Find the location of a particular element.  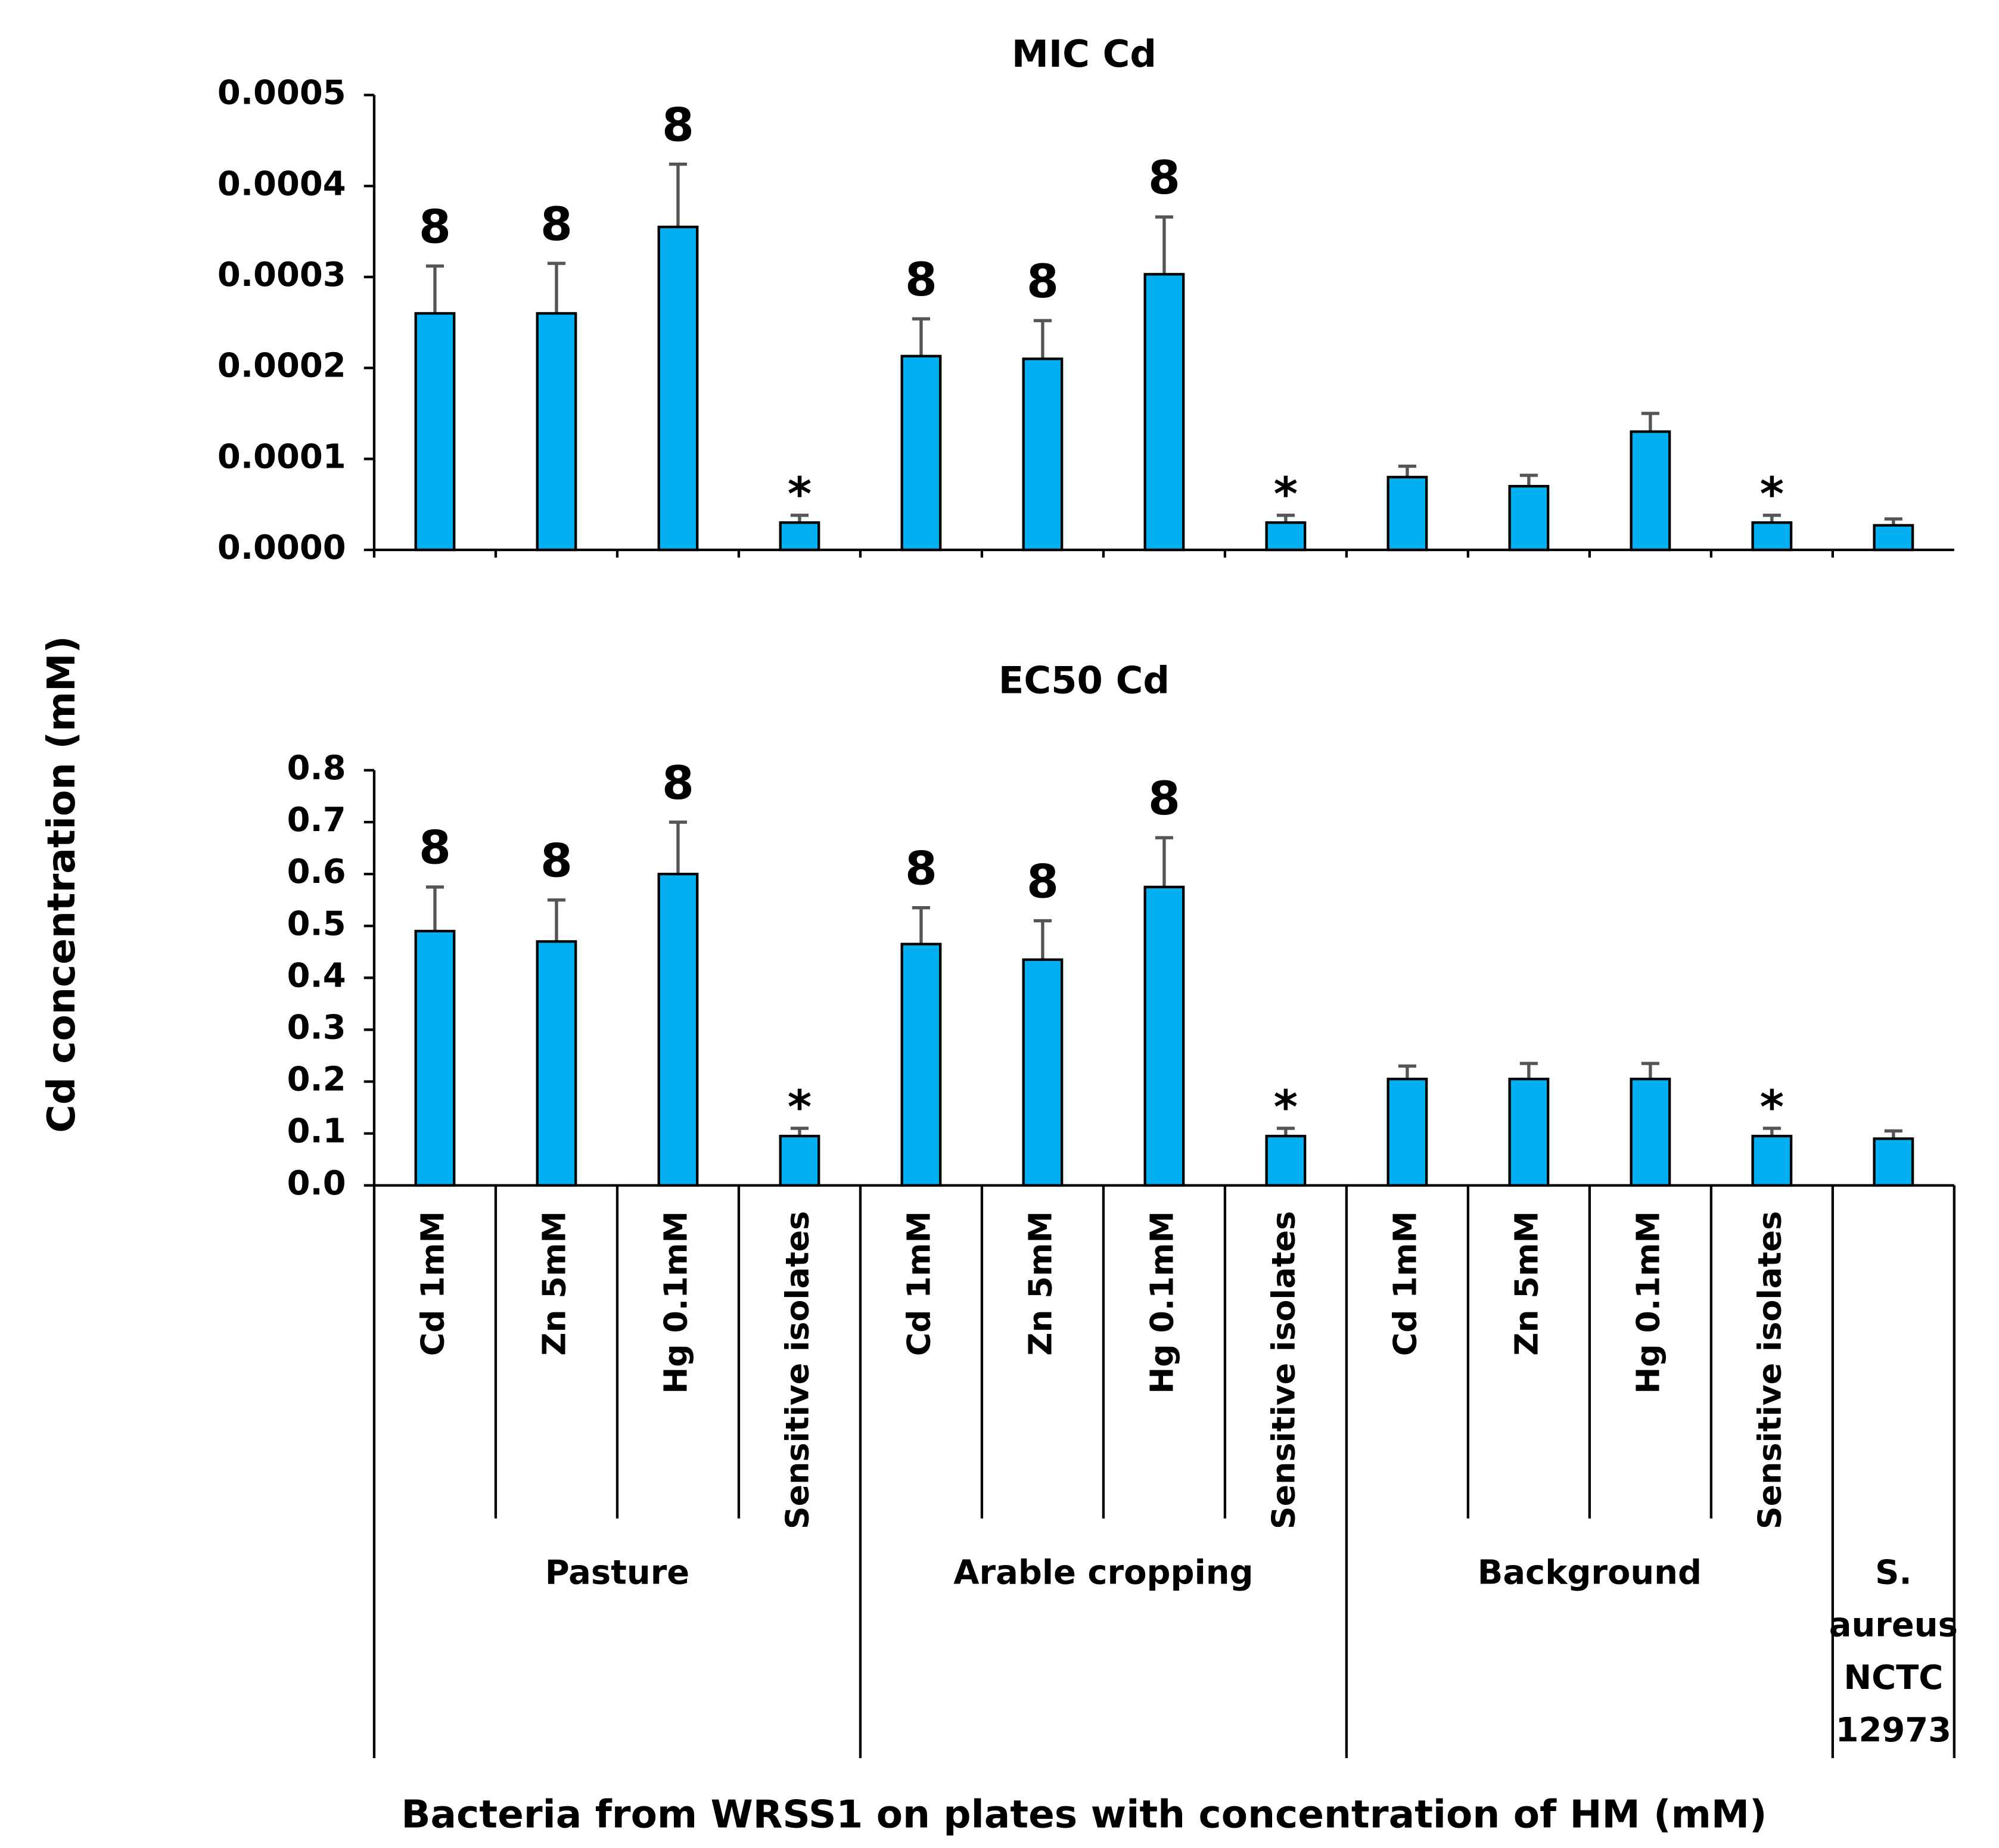

y-tick-label: 0.0001 is located at coordinates (281, 456).